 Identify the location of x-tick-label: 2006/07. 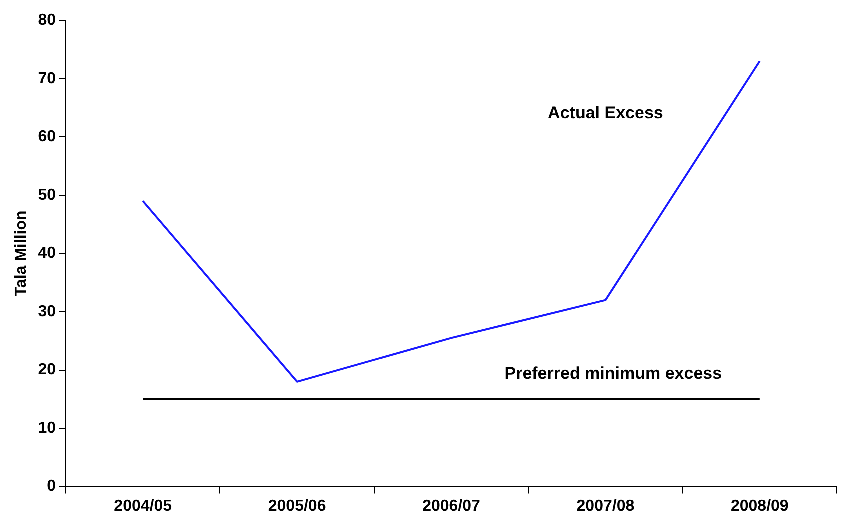
(451, 506).